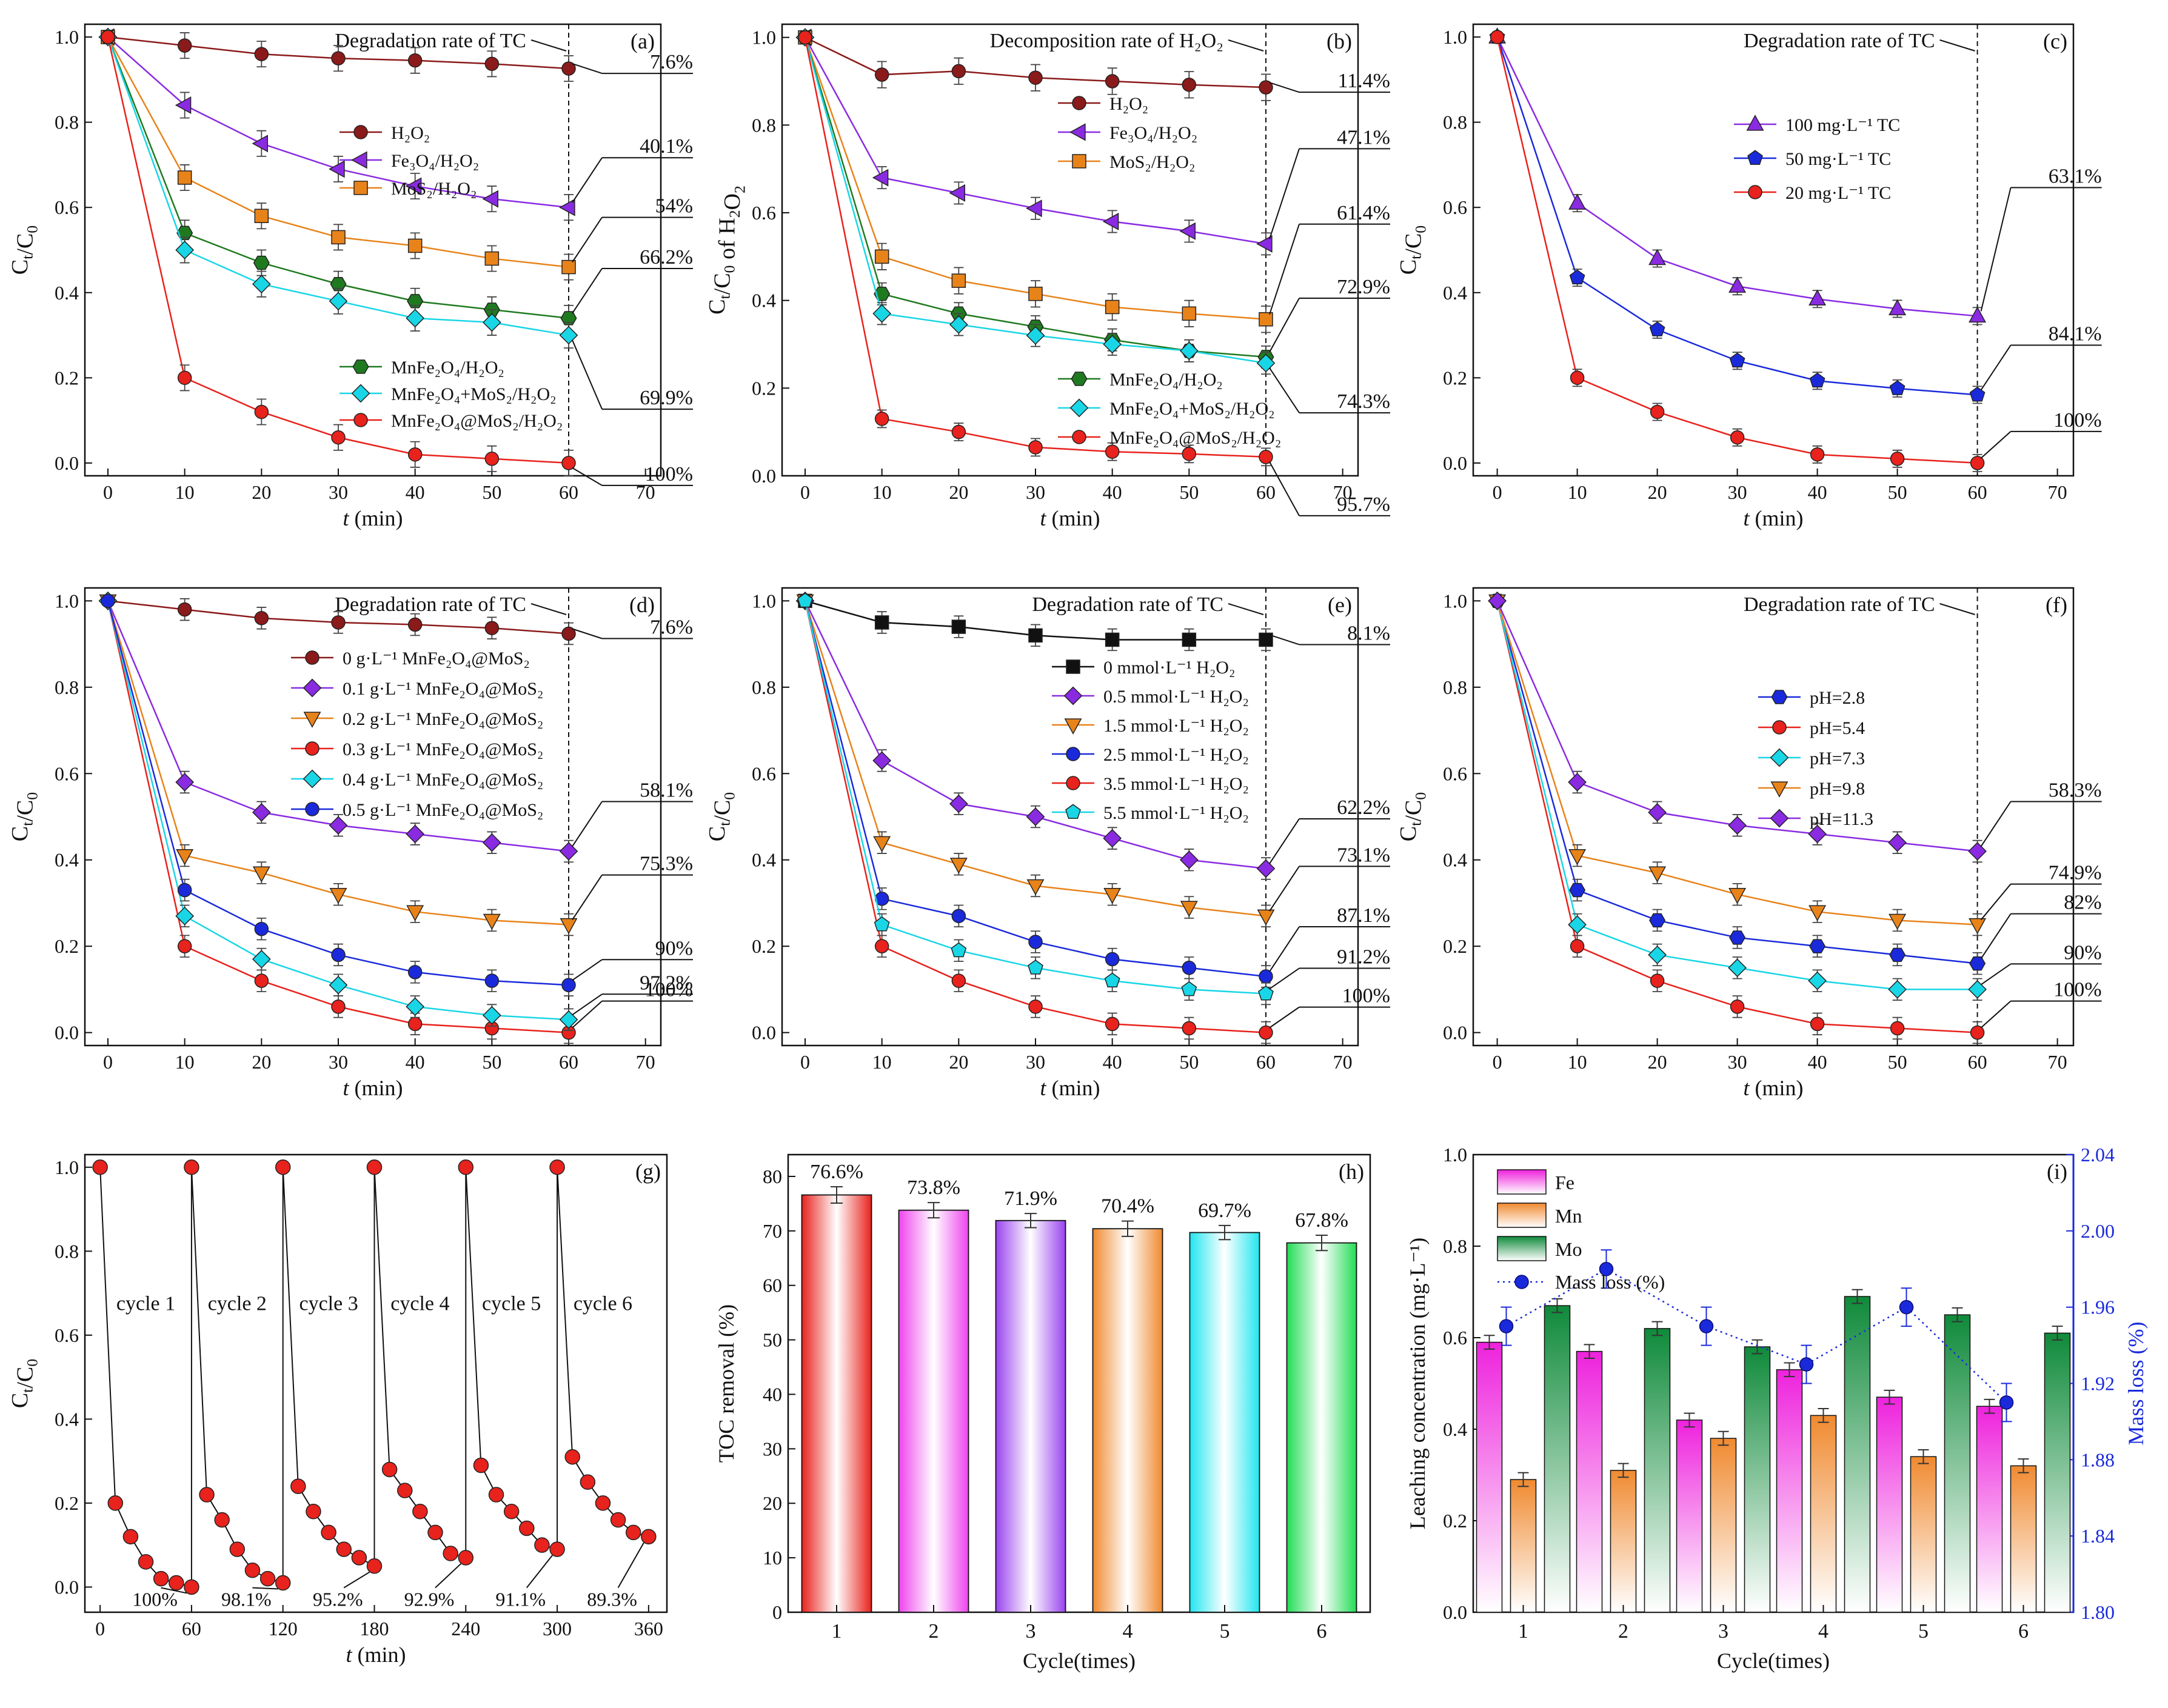 The width and height of the screenshot is (2168, 1708). I want to click on x-axis-label: Cycle(times), so click(1080, 1661).